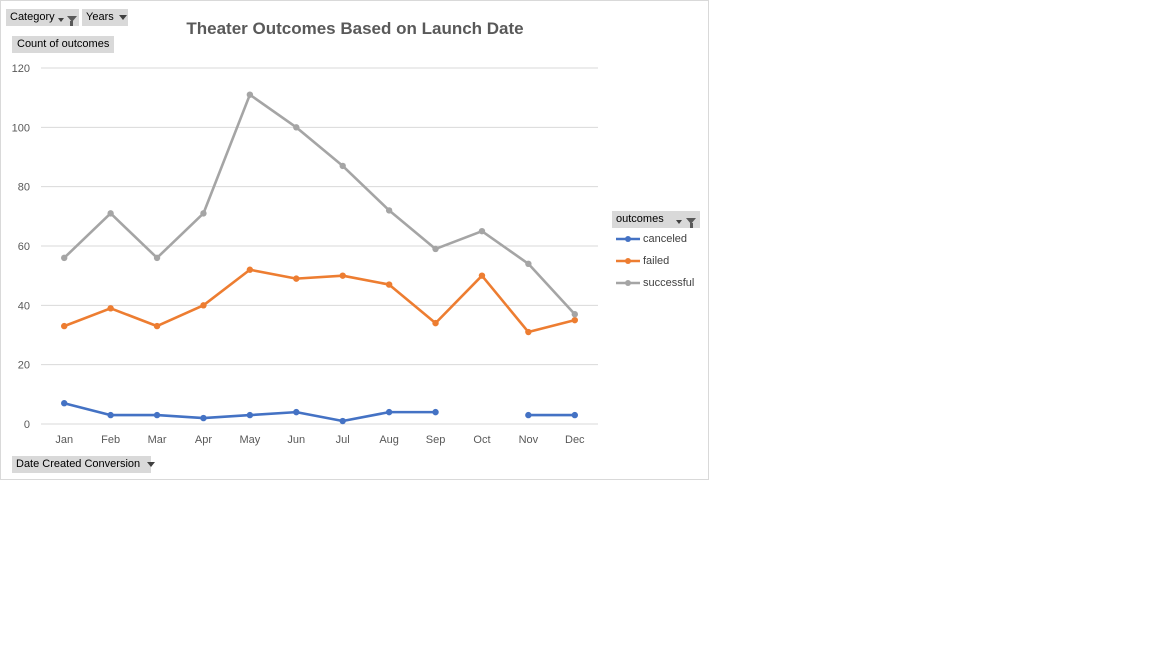  I want to click on x-tick-label: Nov, so click(529, 440).